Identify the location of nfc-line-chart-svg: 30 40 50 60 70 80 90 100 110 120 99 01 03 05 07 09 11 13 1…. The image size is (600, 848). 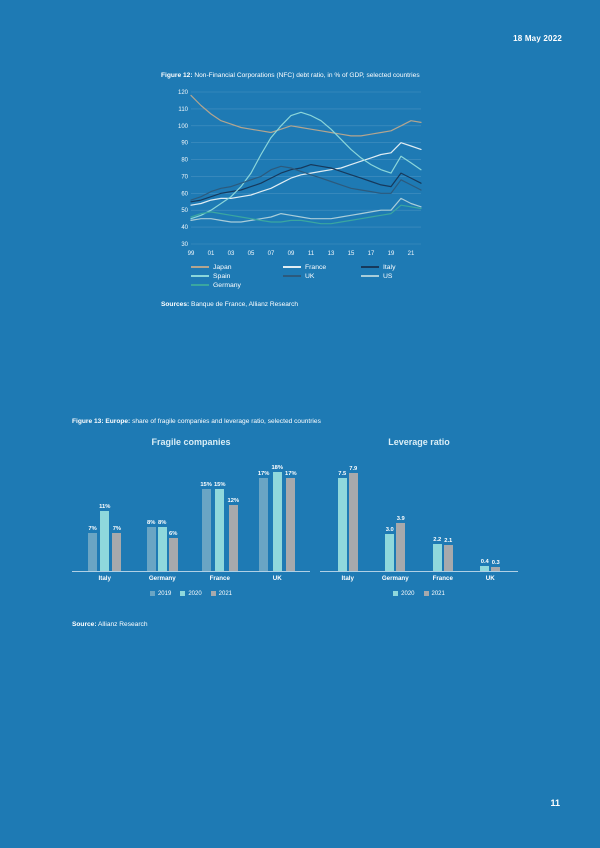
(300, 173).